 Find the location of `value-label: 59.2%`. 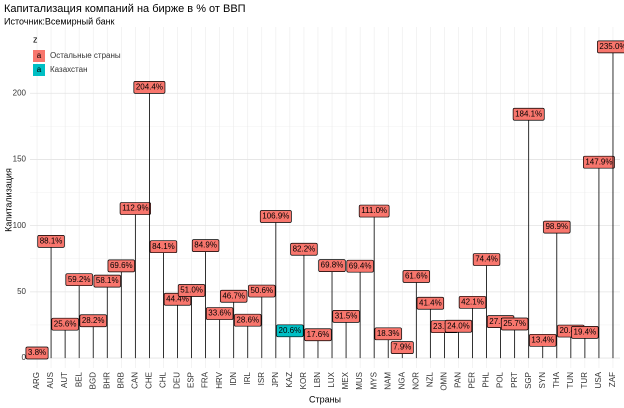

value-label: 59.2% is located at coordinates (79, 280).